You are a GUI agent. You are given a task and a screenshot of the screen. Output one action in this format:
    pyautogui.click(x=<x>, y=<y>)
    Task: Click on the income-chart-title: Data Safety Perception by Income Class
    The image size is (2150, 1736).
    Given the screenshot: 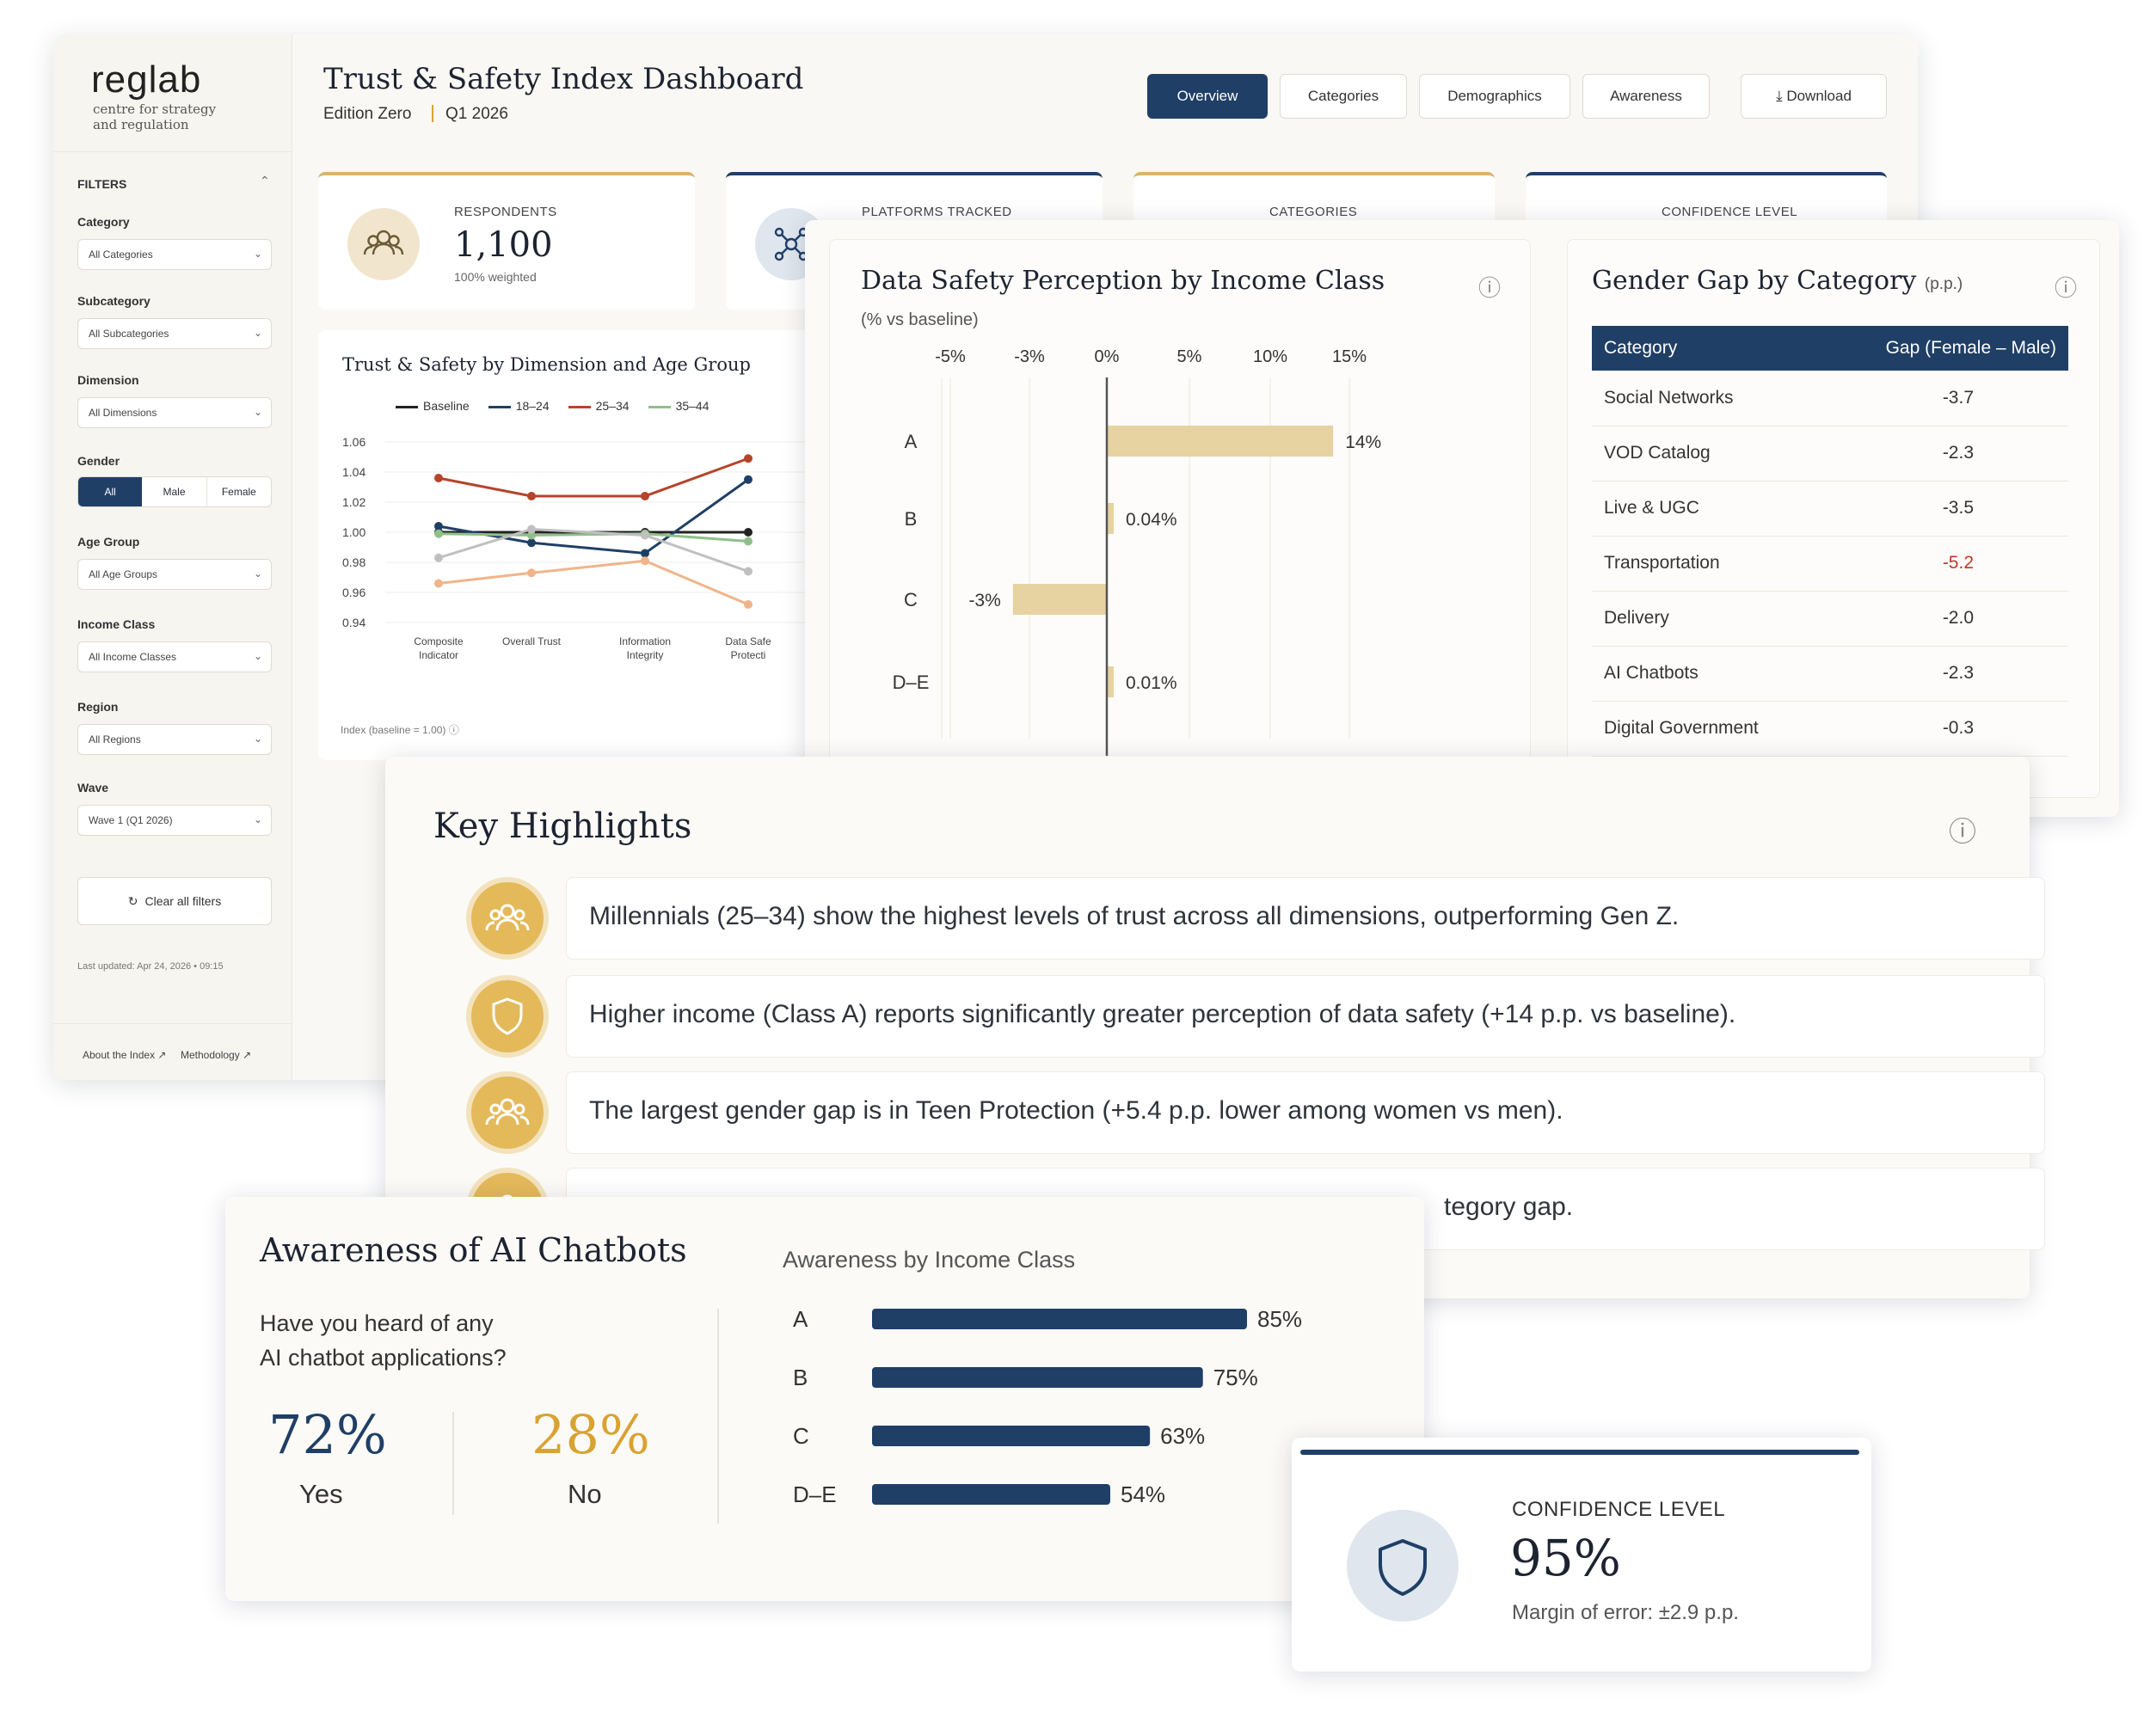 What is the action you would take?
    pyautogui.click(x=1123, y=281)
    